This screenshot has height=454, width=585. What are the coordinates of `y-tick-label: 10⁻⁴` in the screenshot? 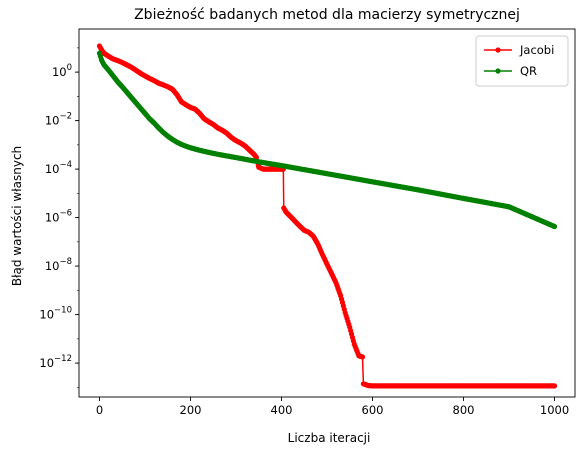 It's located at (58, 168).